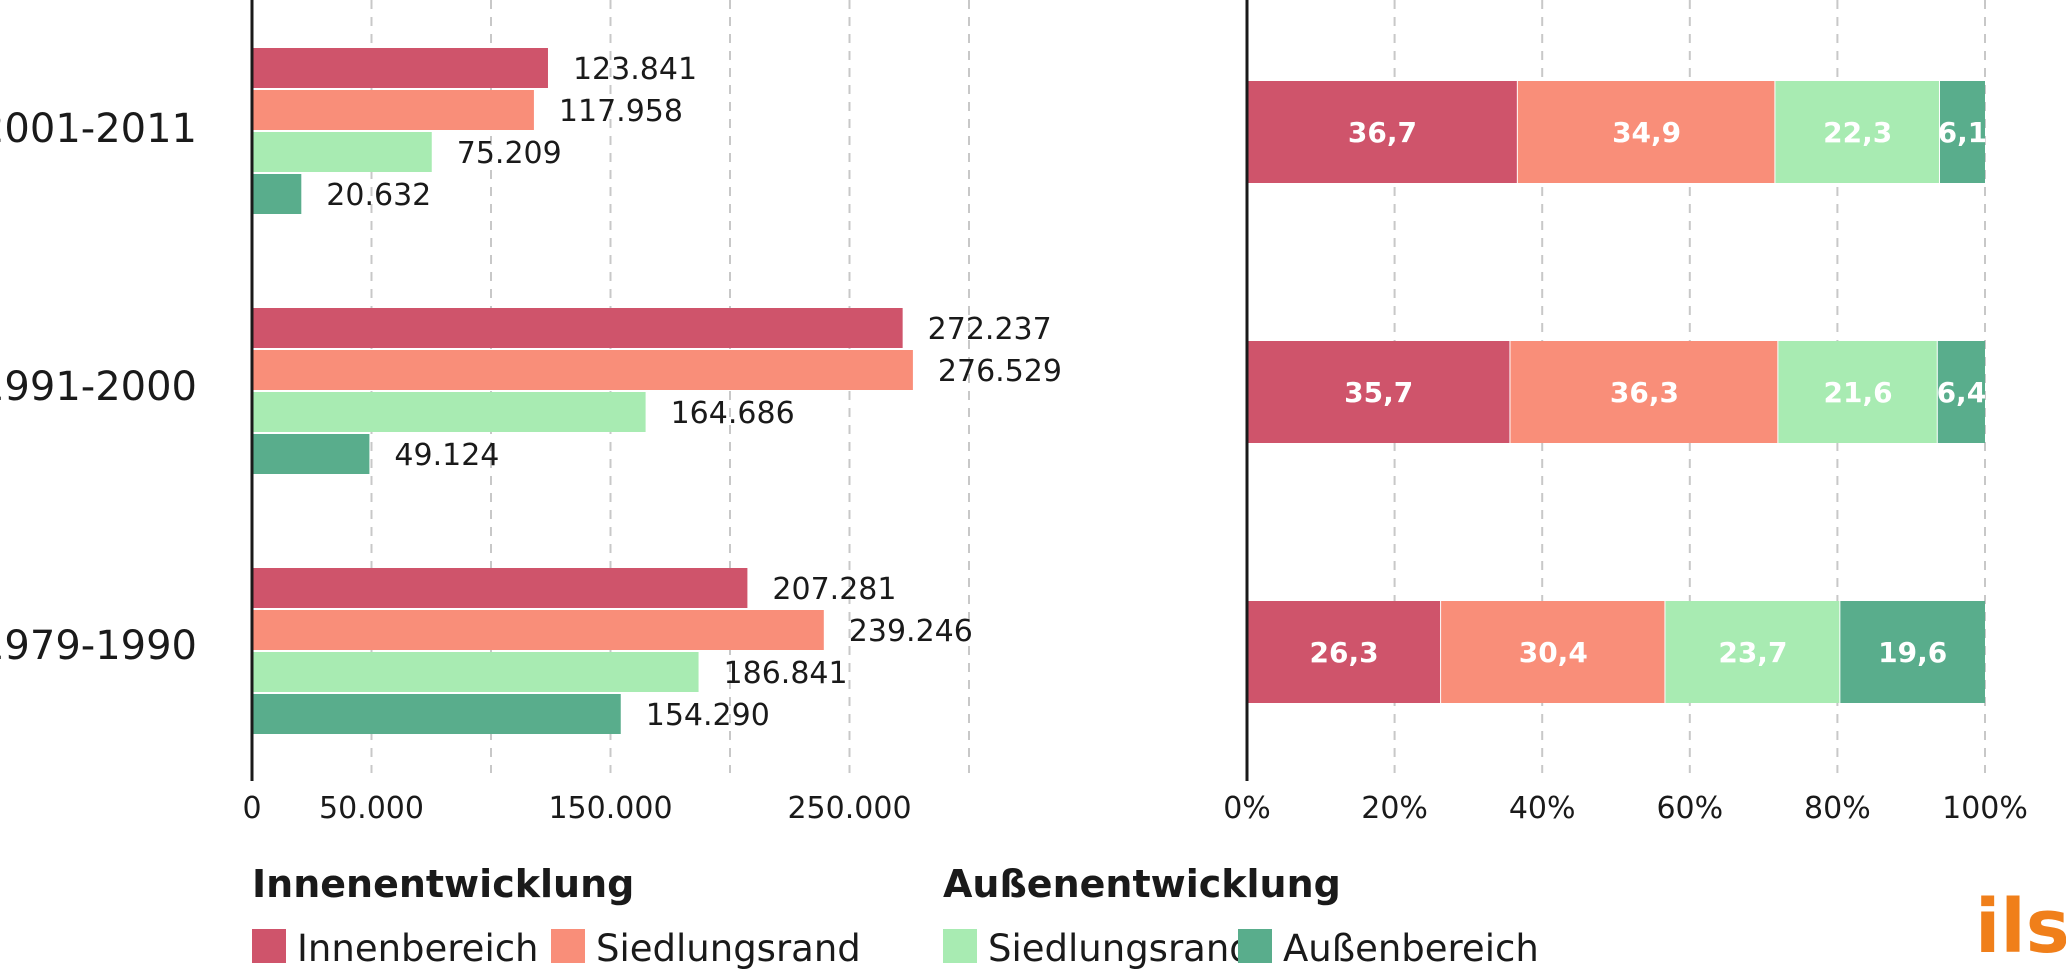 This screenshot has width=2066, height=972. I want to click on bar-value-label: 123.841, so click(635, 69).